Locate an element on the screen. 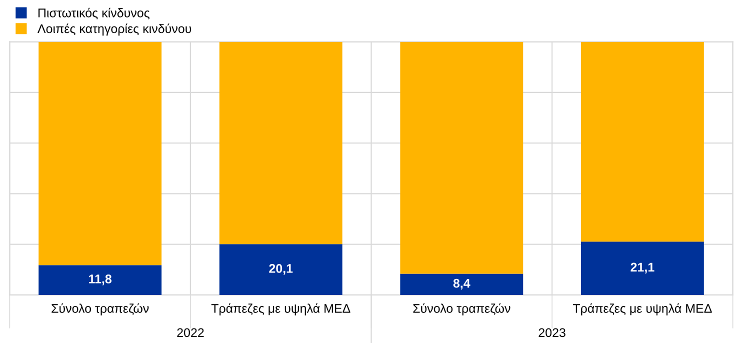  legend-label: Πιστωτικός κίνδυνος is located at coordinates (94, 14).